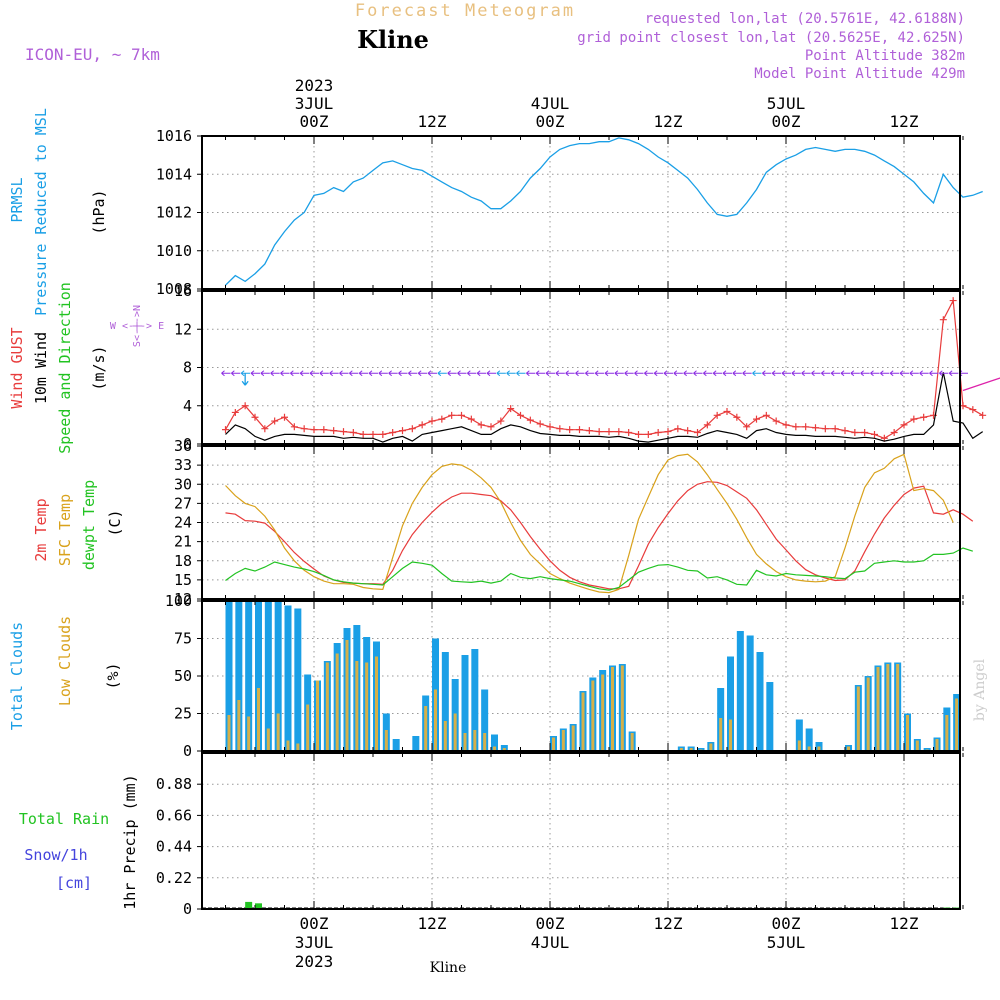  I want to click on panel-frame, so click(581, 676).